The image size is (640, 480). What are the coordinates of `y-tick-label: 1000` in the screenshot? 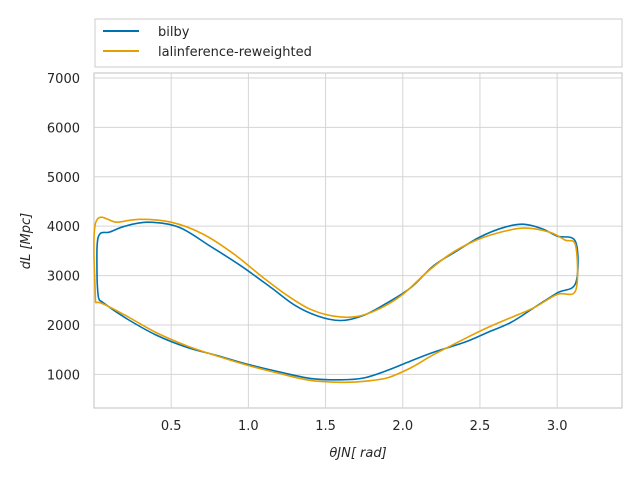 It's located at (63, 375).